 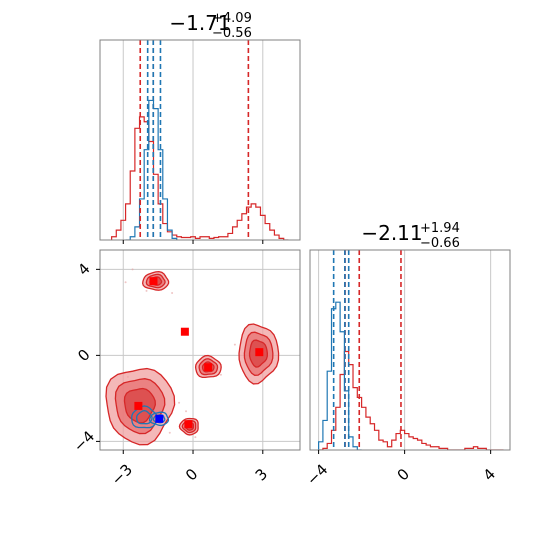 What do you see at coordinates (489, 474) in the screenshot?
I see `x-tick-label: 4` at bounding box center [489, 474].